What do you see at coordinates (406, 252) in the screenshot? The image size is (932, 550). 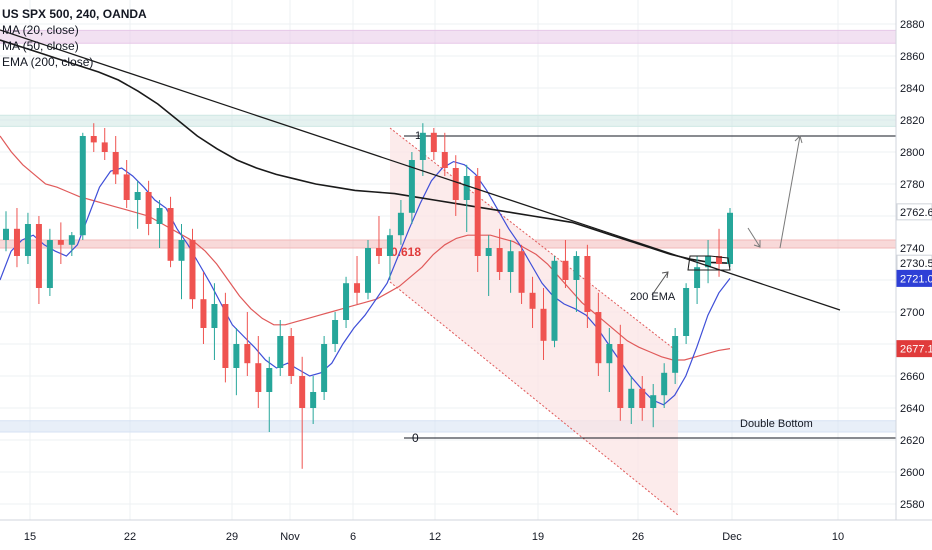 I see `fib-label-0618: 0.618` at bounding box center [406, 252].